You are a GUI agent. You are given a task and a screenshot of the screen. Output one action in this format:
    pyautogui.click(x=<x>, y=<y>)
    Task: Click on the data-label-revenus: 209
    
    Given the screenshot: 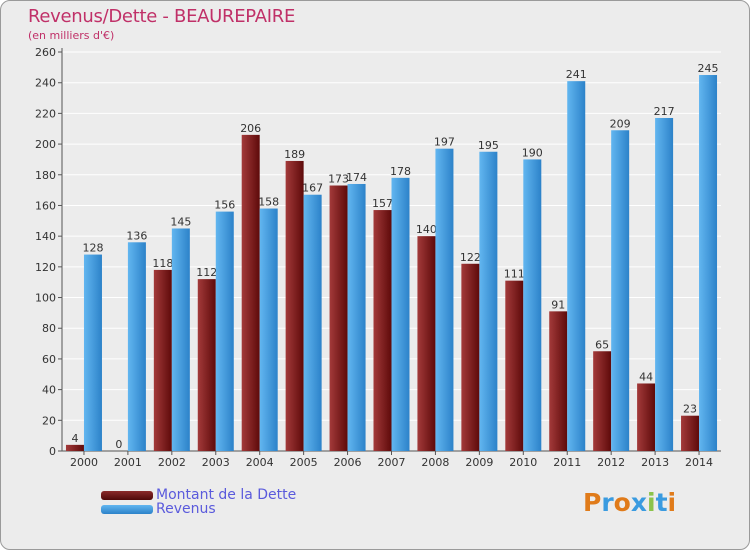 What is the action you would take?
    pyautogui.click(x=620, y=123)
    